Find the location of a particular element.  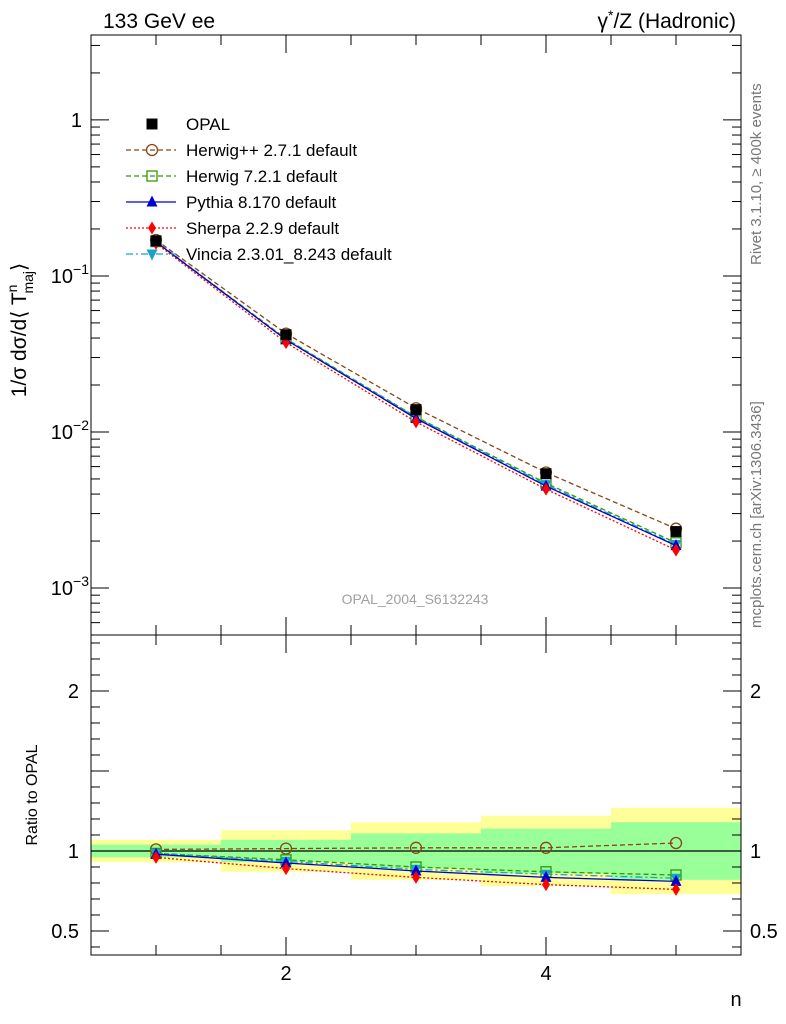

main-y-label-sup: n is located at coordinates (12, 289).